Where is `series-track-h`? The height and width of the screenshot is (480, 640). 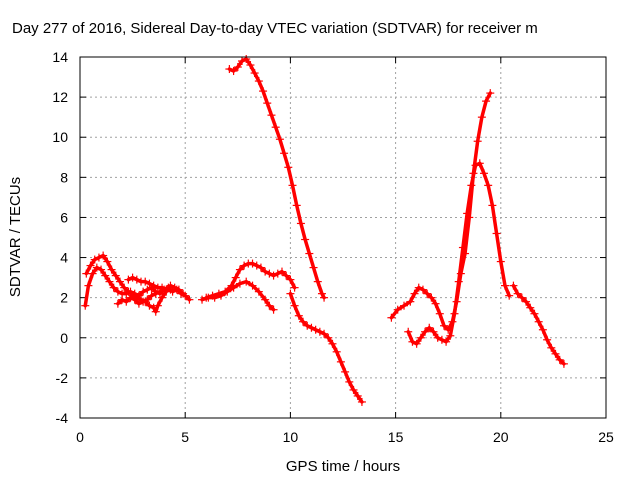
series-track-h is located at coordinates (277, 178).